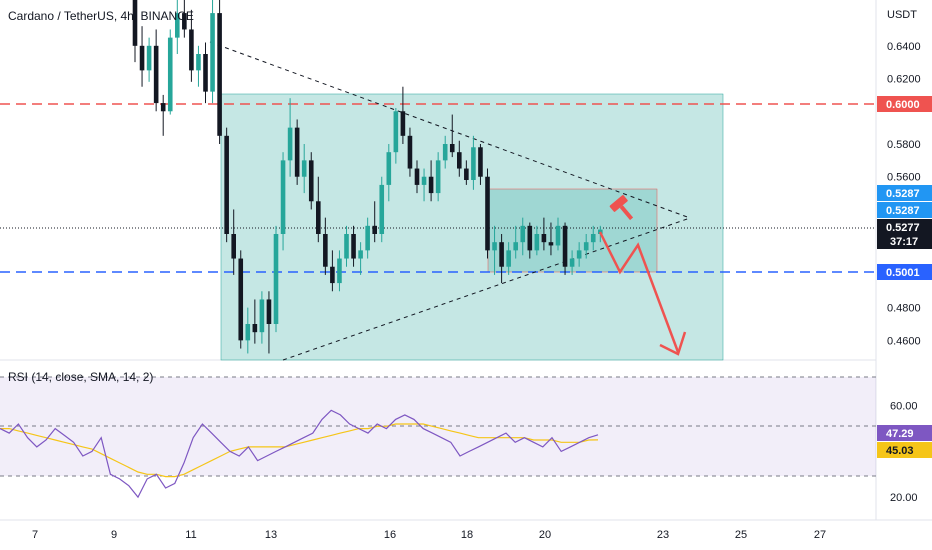 Image resolution: width=932 pixels, height=550 pixels. I want to click on projection-arrow-path, so click(639, 292).